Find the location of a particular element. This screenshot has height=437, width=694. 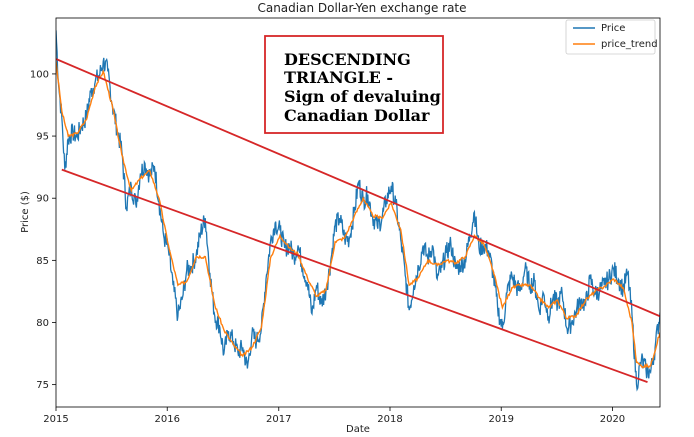

annotation-border is located at coordinates (354, 84).